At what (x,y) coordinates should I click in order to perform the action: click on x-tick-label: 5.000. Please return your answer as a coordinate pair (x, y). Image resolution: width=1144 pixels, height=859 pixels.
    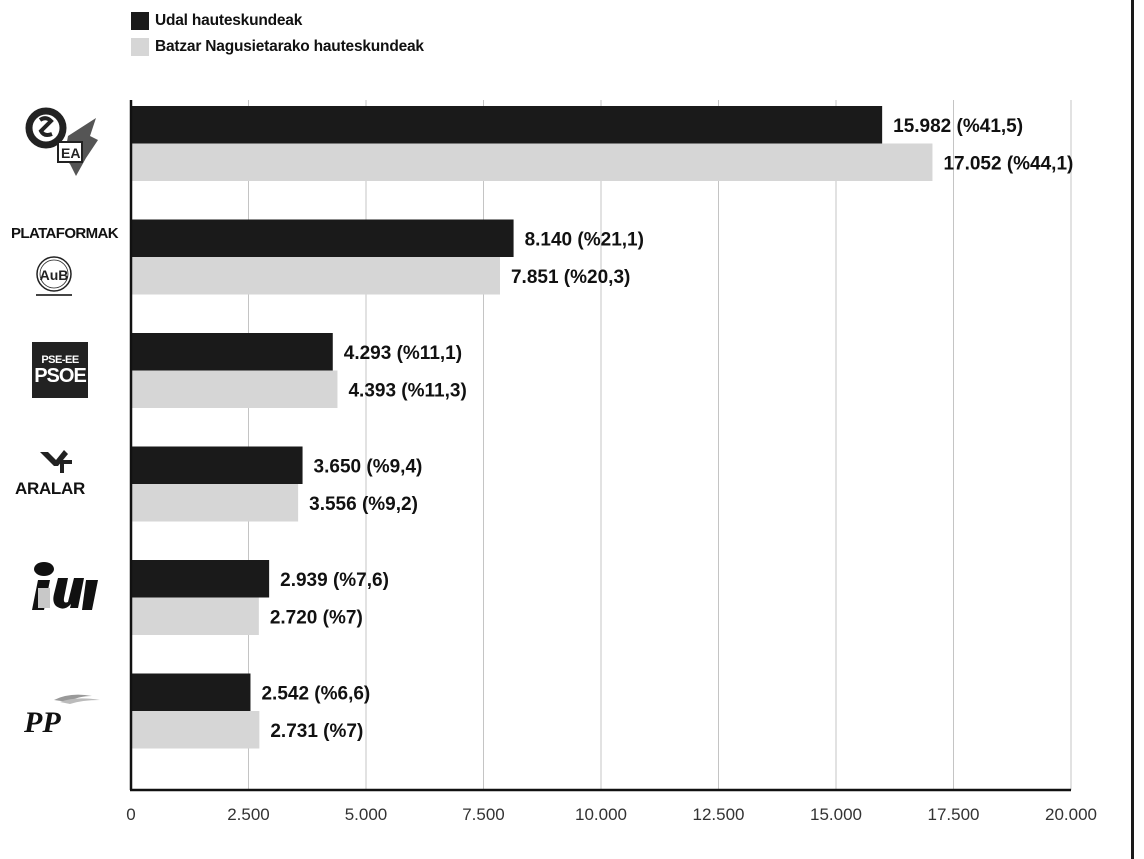
    Looking at the image, I should click on (366, 814).